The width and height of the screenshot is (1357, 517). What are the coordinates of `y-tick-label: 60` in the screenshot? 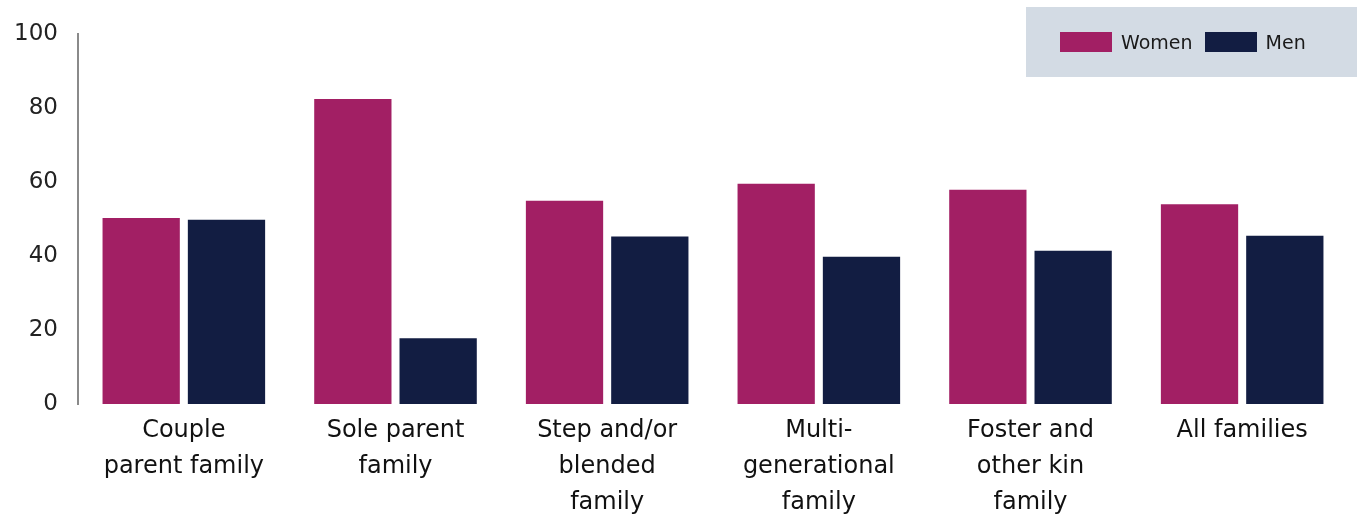 It's located at (43, 179).